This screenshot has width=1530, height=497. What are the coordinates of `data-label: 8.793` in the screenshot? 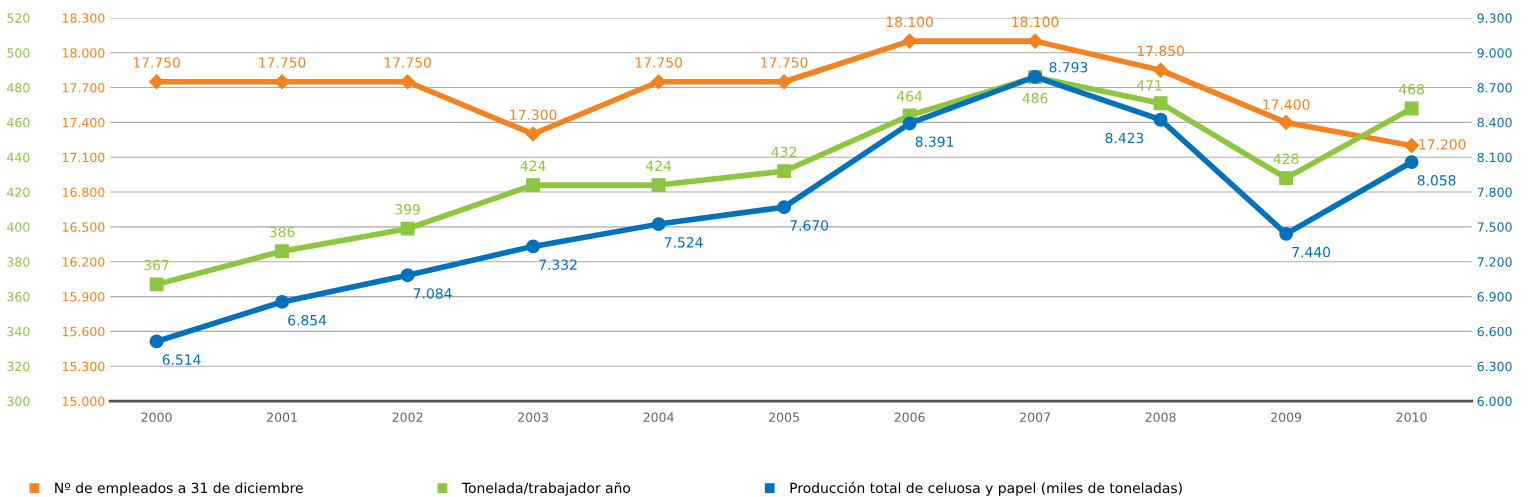 It's located at (1068, 67).